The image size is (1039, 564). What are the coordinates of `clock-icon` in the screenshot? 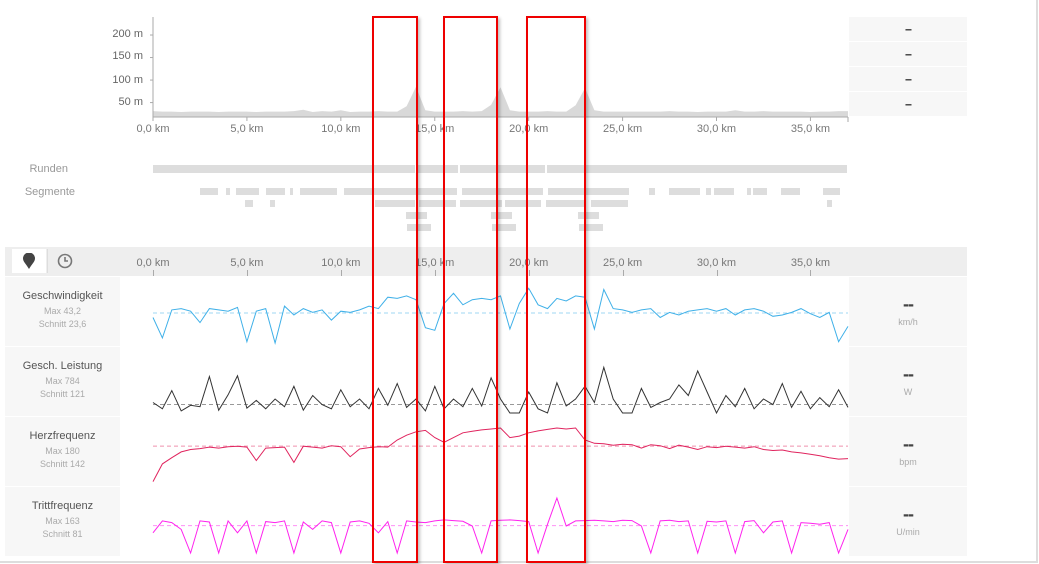 It's located at (65, 261).